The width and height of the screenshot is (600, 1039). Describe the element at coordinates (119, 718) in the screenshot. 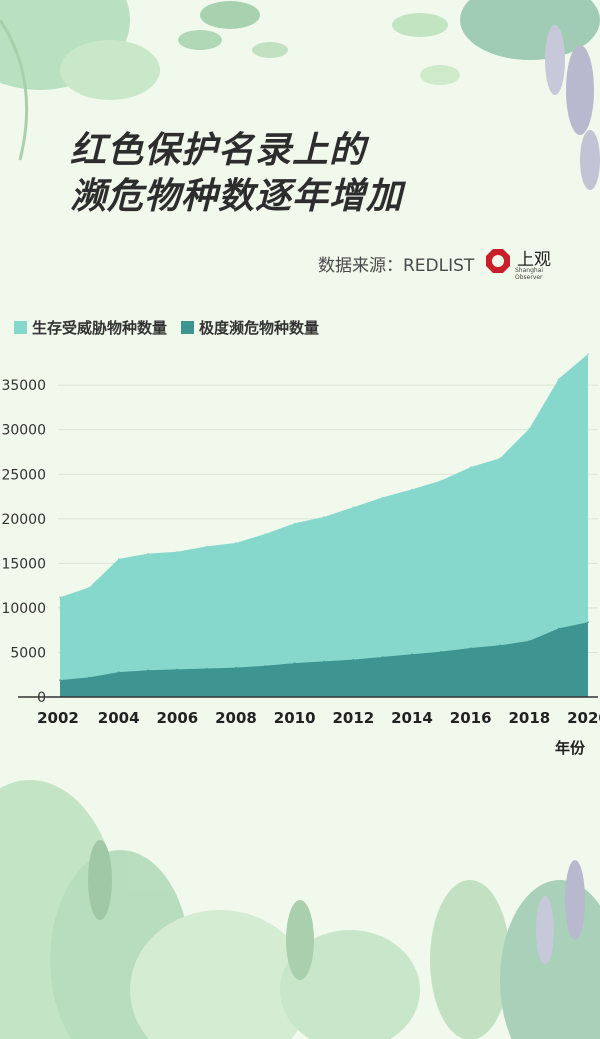

I see `x-tick-label: 2004` at that location.